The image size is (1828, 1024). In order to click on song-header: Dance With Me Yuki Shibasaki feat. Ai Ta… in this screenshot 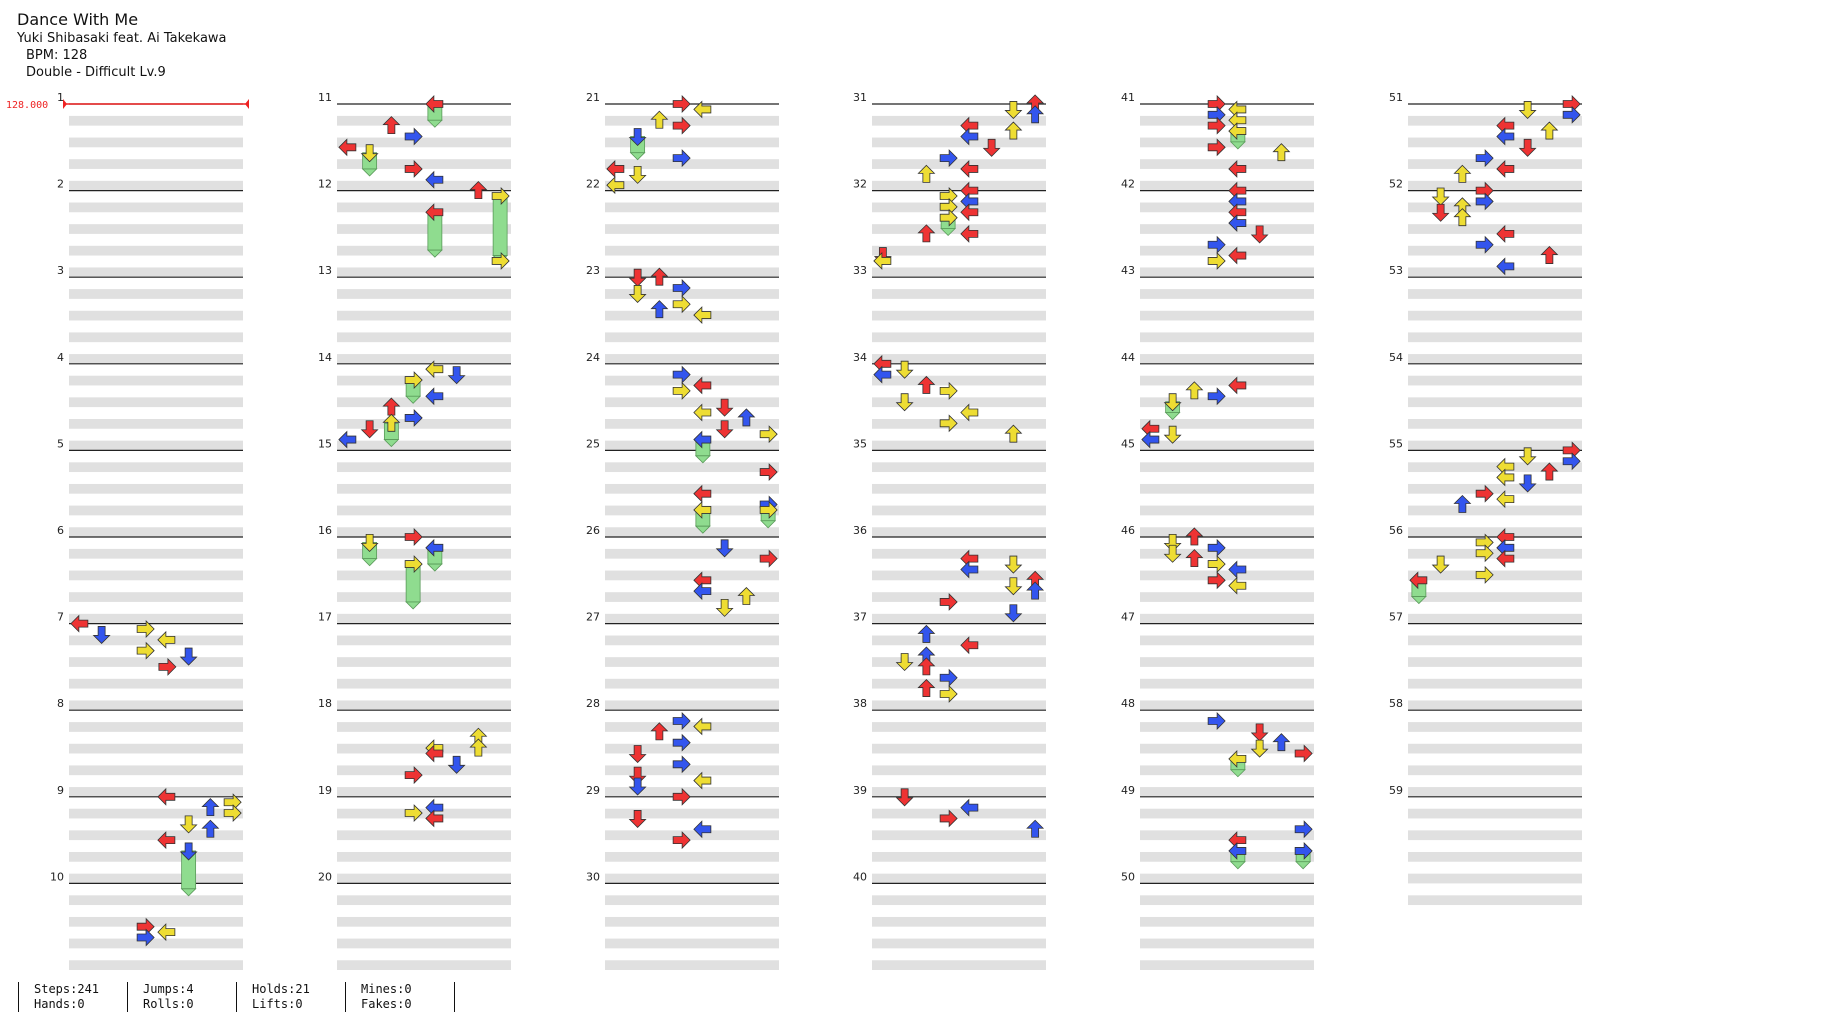, I will do `click(122, 45)`.